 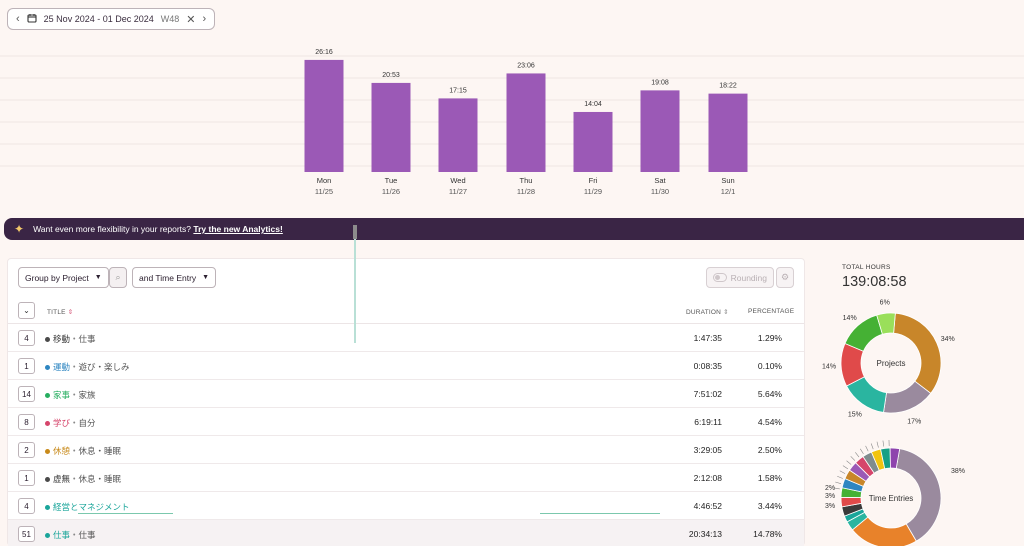 I want to click on clear-date-icon: ✕, so click(x=191, y=19).